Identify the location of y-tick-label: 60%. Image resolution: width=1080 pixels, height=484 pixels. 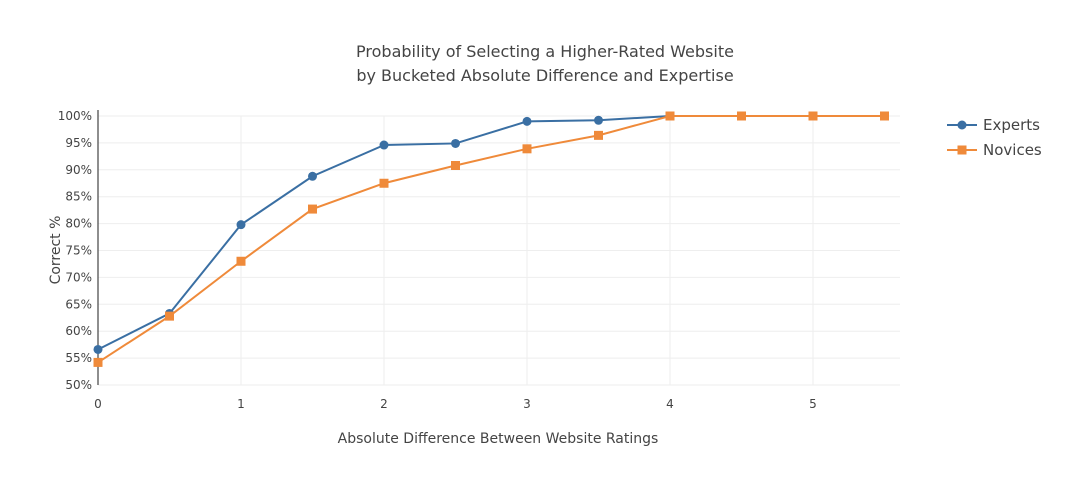
(78, 331).